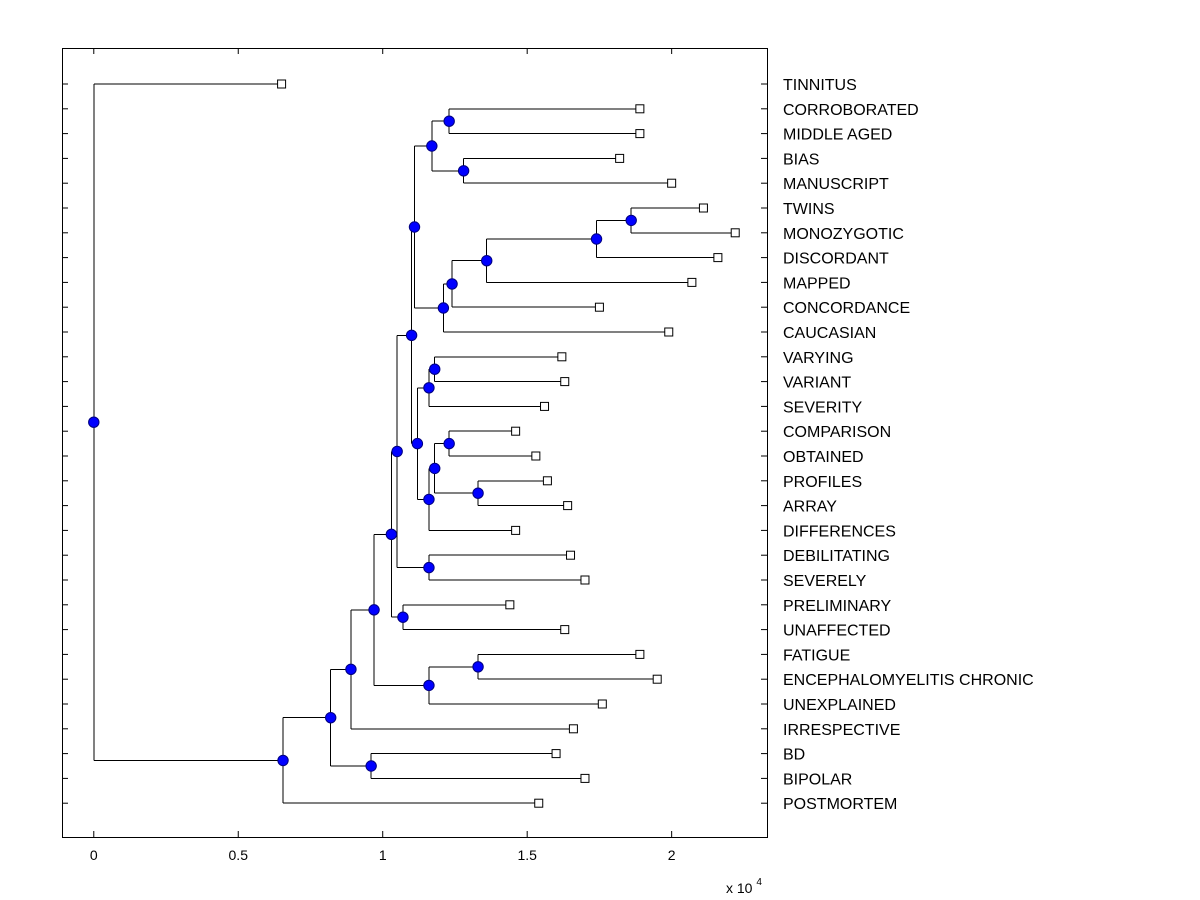  I want to click on edge-n5, so click(657, 239).